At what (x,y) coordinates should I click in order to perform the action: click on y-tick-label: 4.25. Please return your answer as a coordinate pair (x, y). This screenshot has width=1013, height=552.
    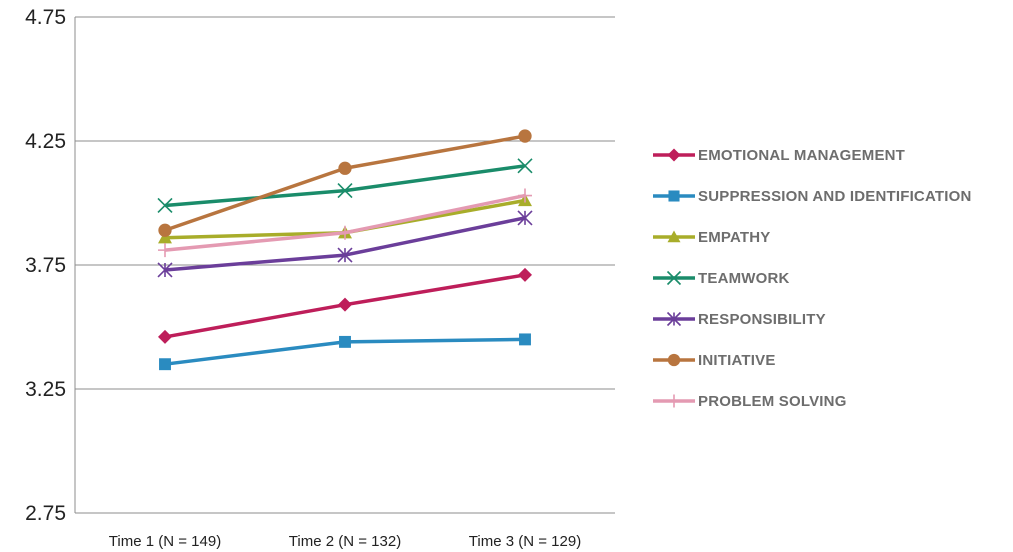
    Looking at the image, I should click on (45, 141).